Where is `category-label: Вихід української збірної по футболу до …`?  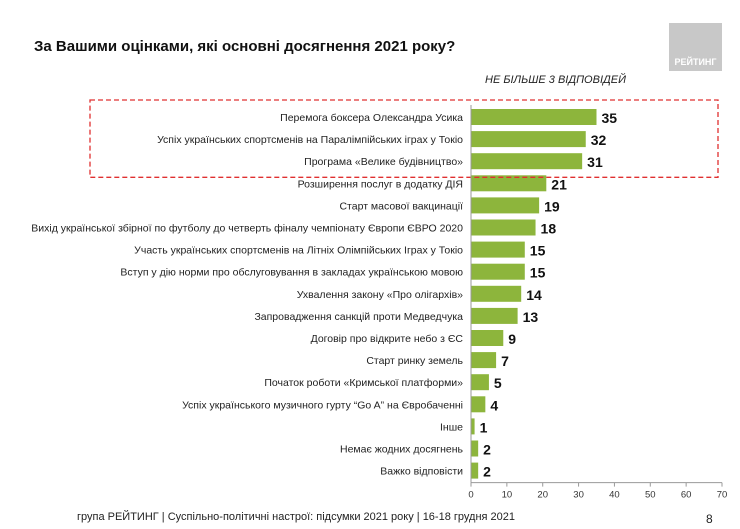
category-label: Вихід української збірної по футболу до … is located at coordinates (247, 229).